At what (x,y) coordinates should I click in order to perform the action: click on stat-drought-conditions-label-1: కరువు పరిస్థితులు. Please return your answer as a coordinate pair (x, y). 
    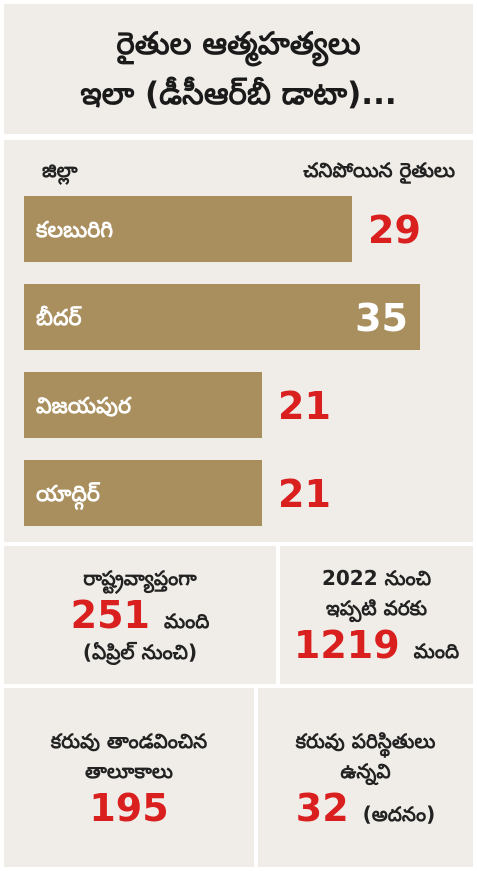
    Looking at the image, I should click on (365, 740).